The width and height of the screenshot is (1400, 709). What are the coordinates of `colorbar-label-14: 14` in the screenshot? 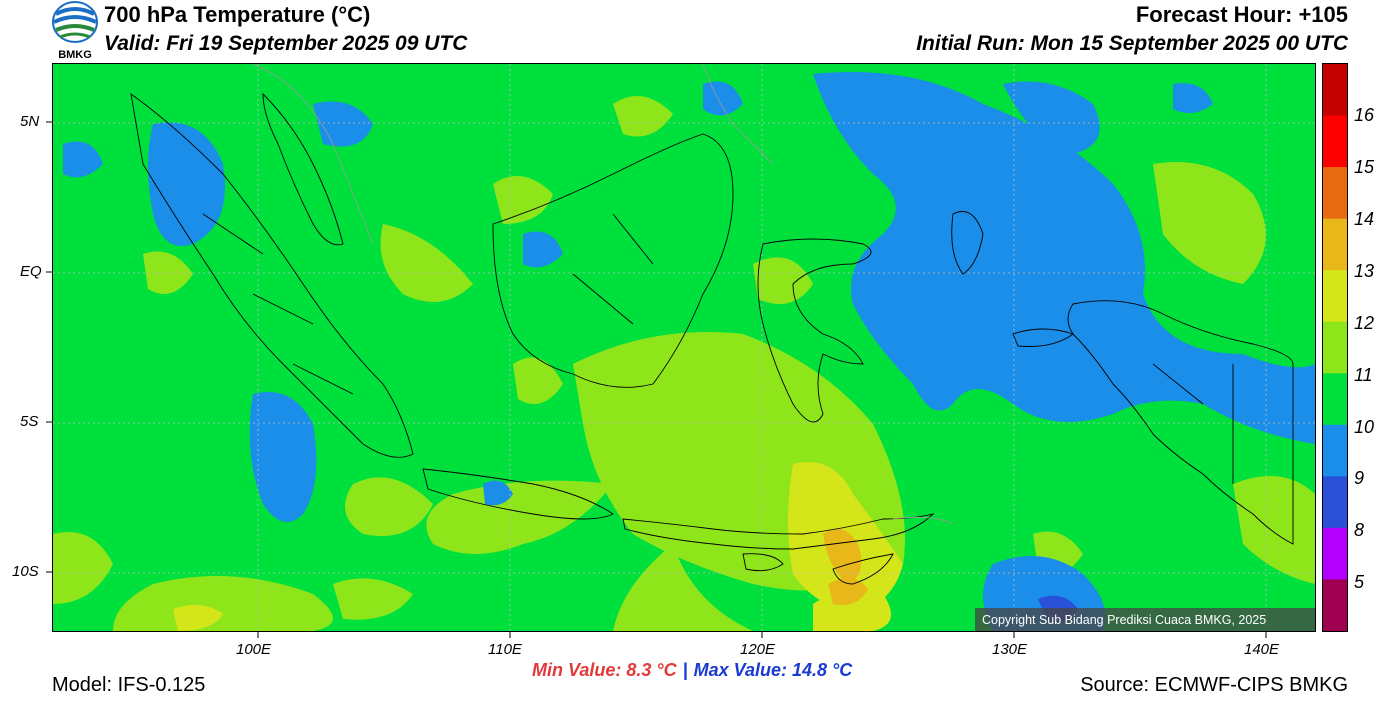 It's located at (1364, 219).